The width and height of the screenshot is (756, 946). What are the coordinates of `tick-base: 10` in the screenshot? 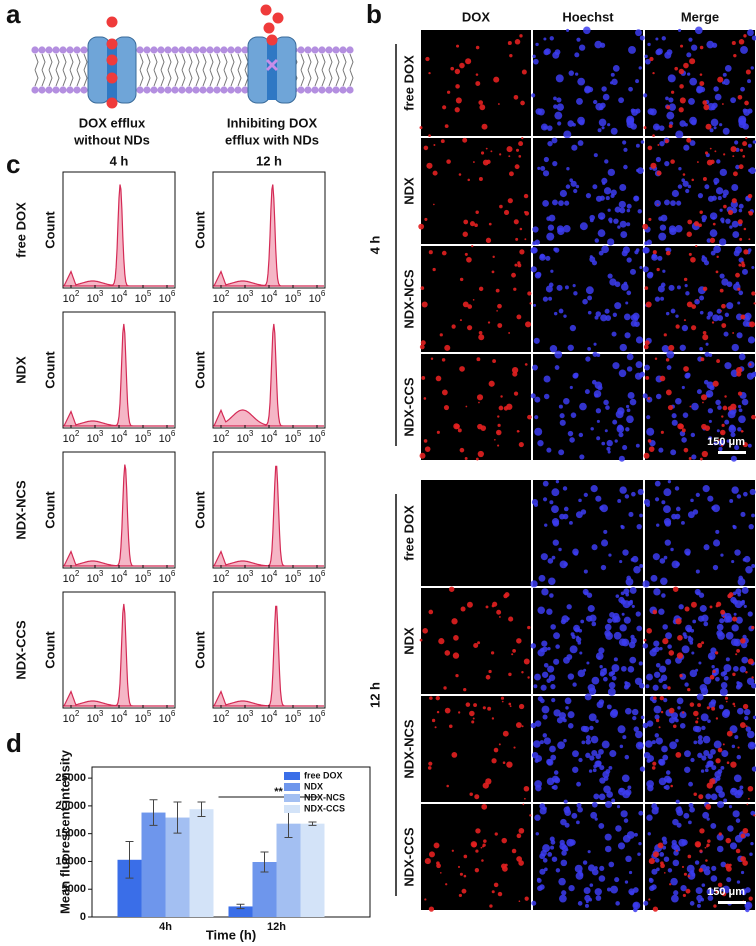 It's located at (93, 579).